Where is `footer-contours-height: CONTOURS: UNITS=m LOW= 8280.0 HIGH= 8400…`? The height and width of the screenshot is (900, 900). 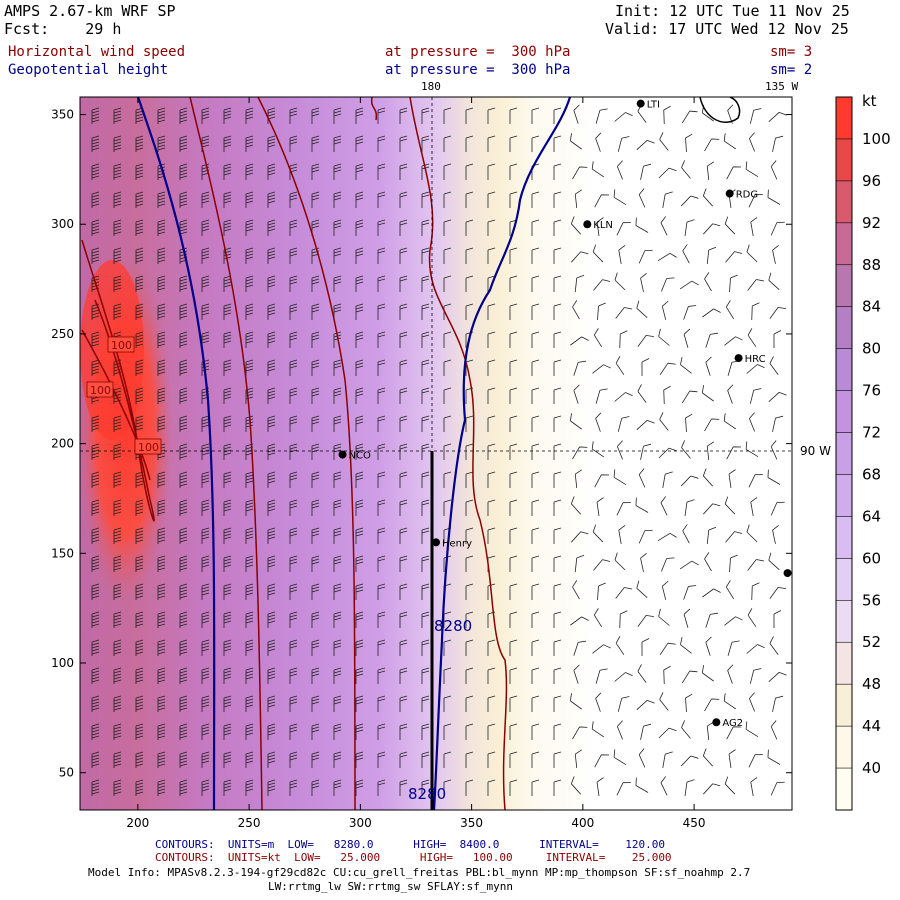
footer-contours-height: CONTOURS: UNITS=m LOW= 8280.0 HIGH= 8400… is located at coordinates (410, 844).